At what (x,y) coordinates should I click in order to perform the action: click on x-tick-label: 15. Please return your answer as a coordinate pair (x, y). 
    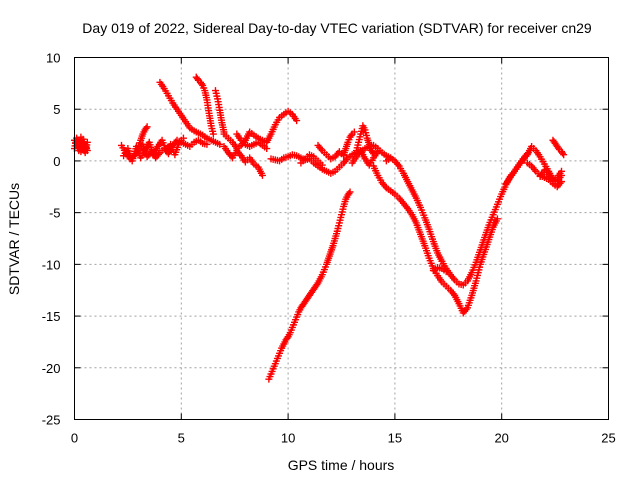
    Looking at the image, I should click on (395, 438).